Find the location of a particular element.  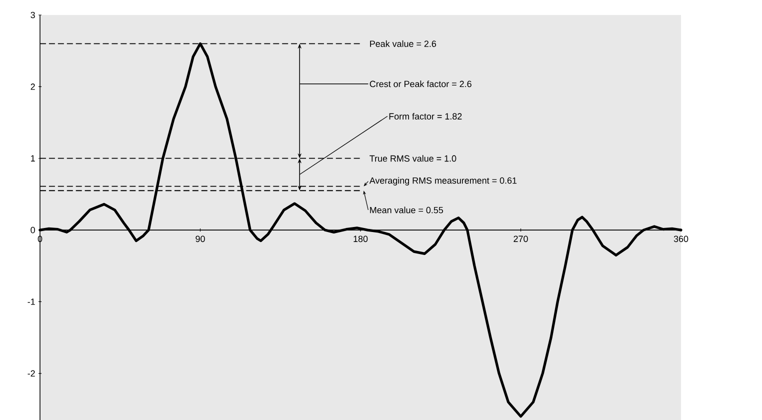

ref-line-label: Mean value = 0.55 is located at coordinates (407, 210).